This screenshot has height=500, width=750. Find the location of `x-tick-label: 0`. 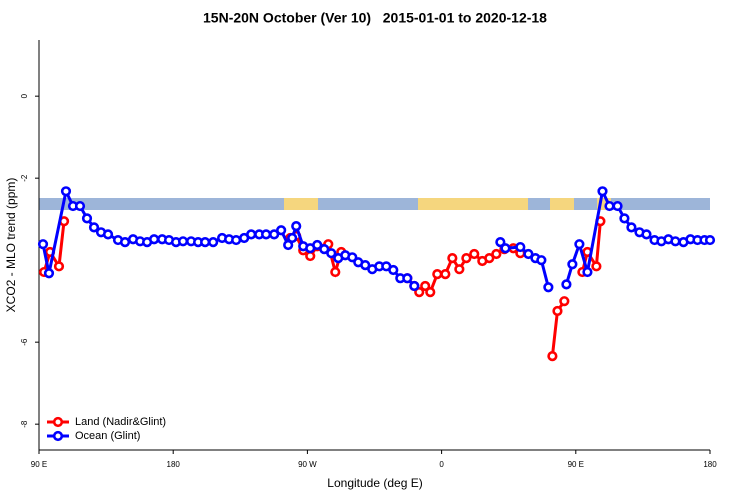

x-tick-label: 0 is located at coordinates (441, 464).